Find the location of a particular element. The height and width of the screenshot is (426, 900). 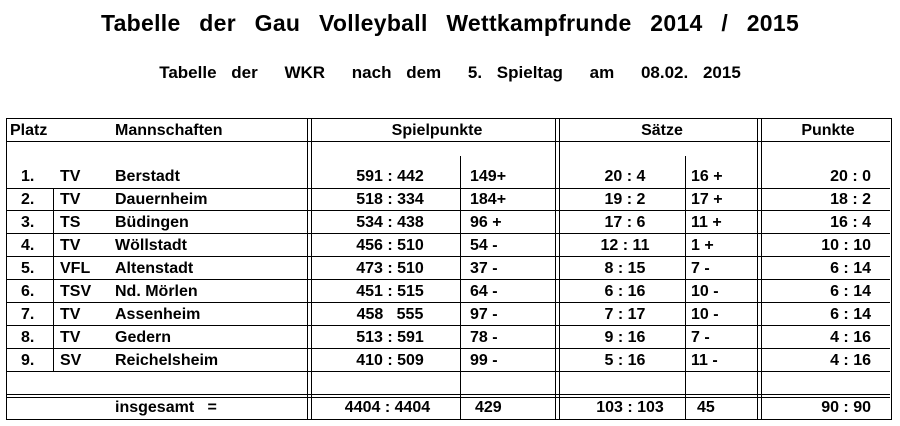

row-name: Gedern is located at coordinates (143, 337).